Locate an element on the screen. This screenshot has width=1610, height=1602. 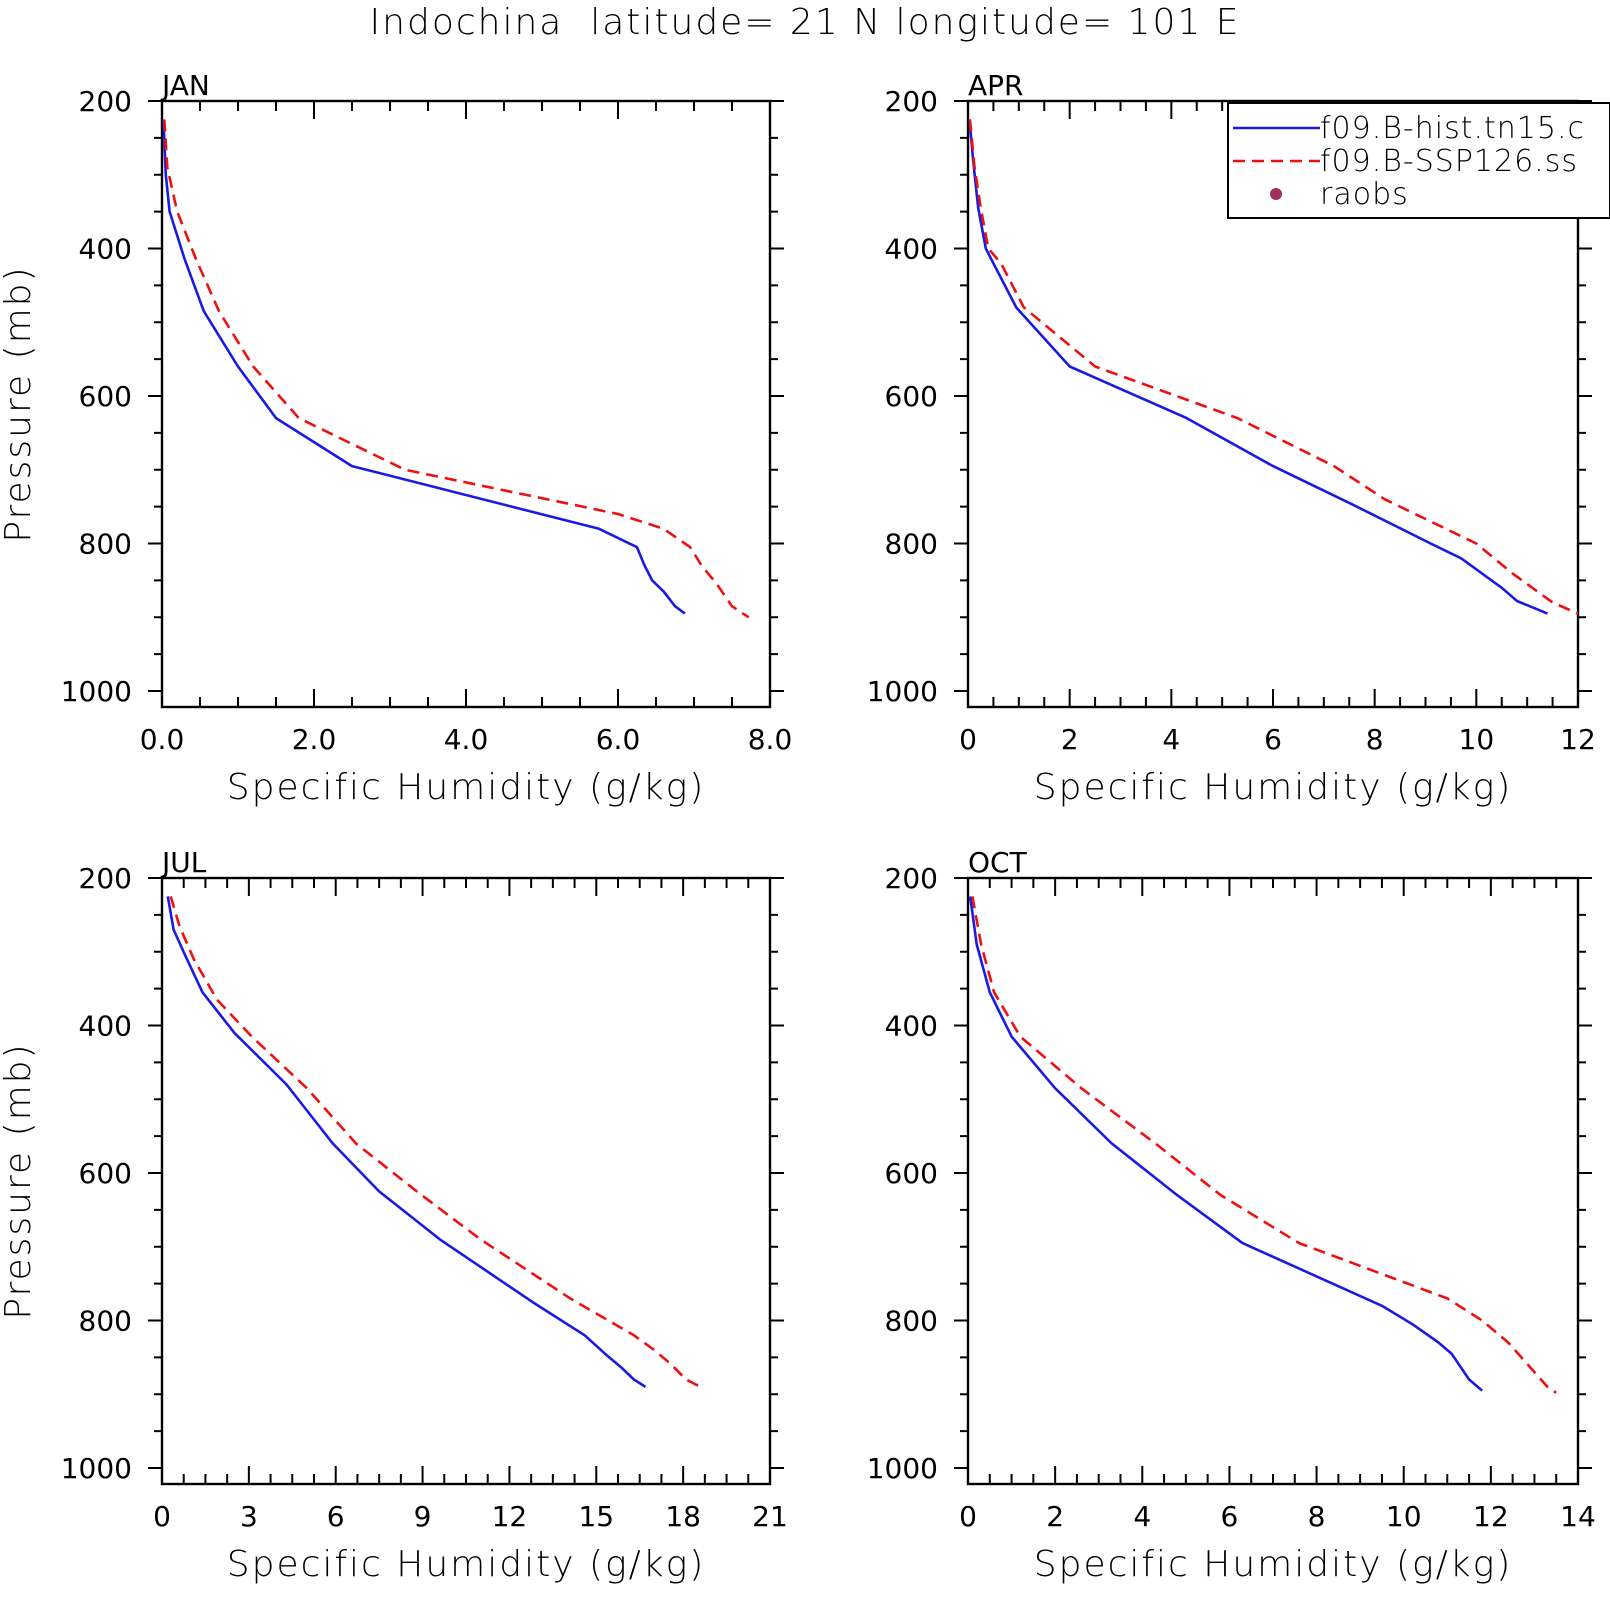
legend-label: f09.B-SSP126.ss is located at coordinates (1449, 161).